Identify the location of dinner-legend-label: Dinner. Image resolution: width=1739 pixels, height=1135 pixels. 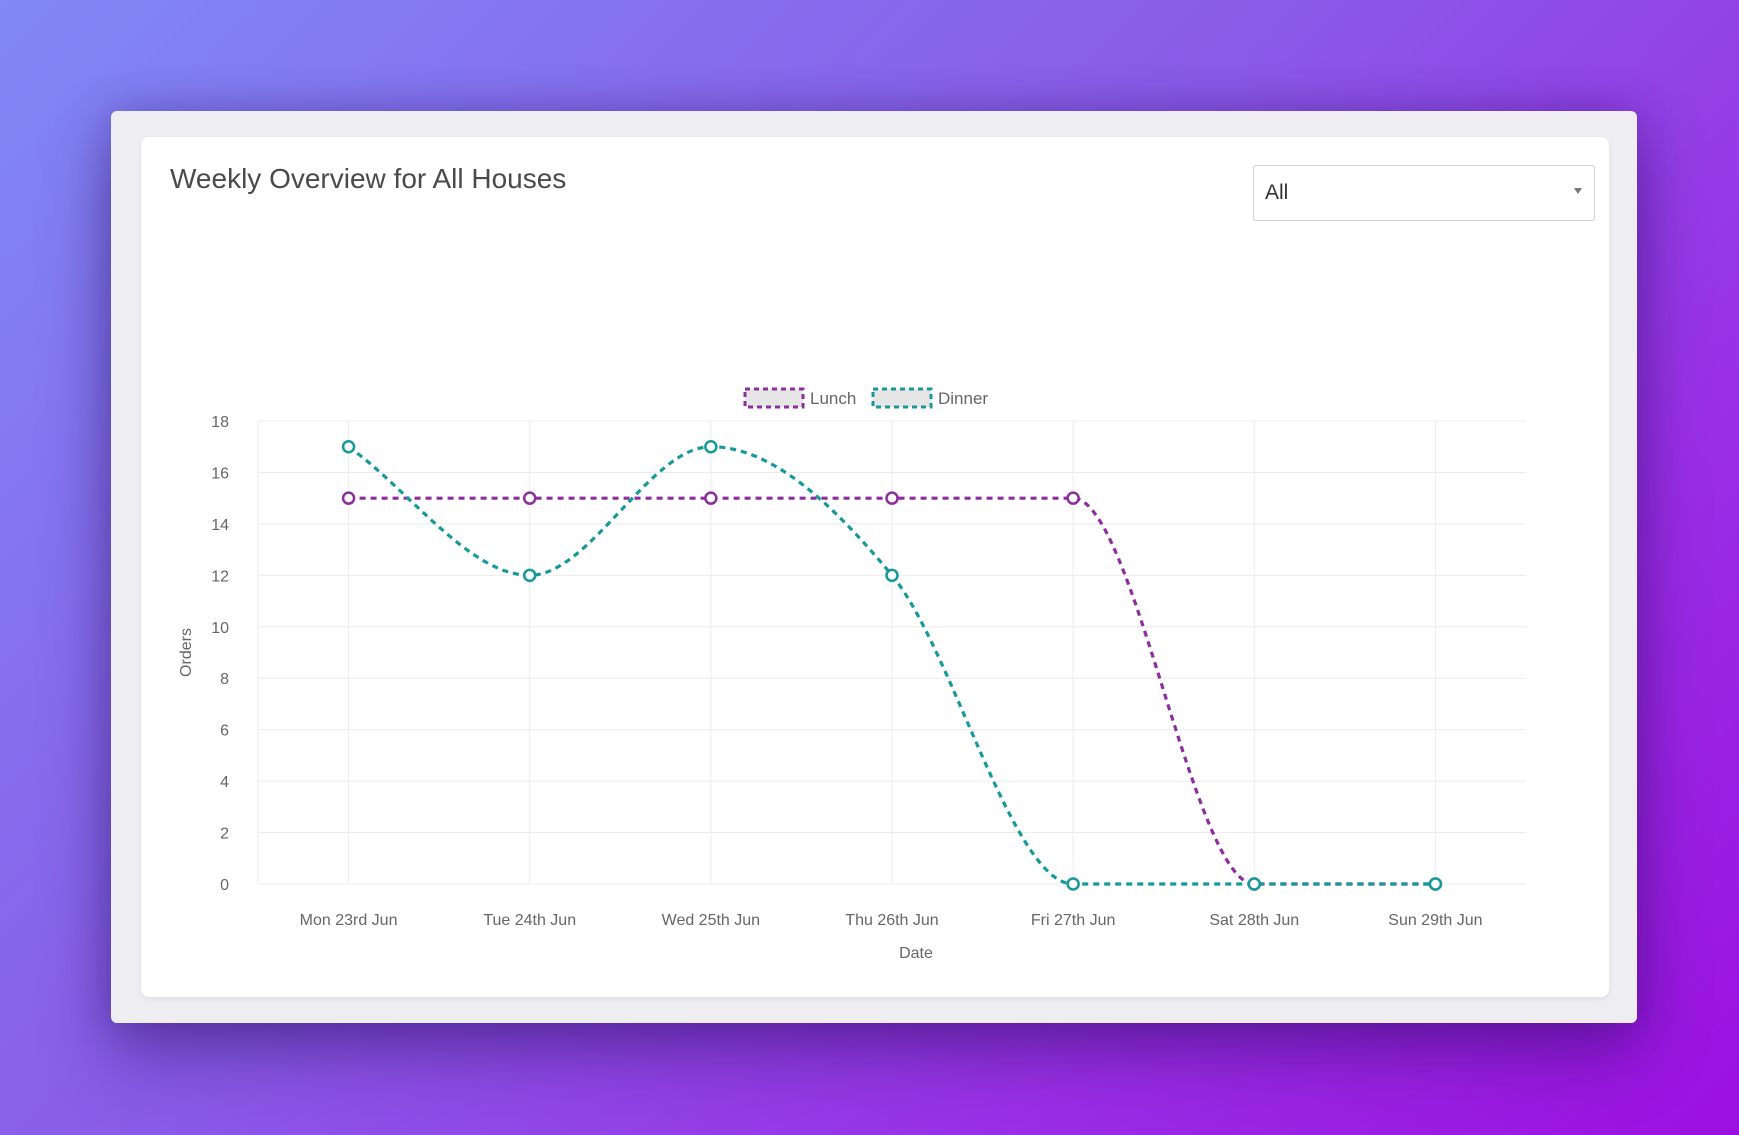
(963, 398).